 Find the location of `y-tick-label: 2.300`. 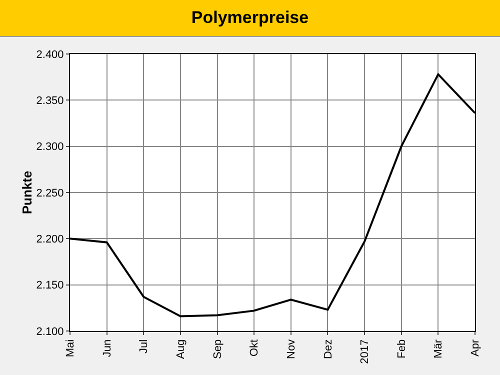

y-tick-label: 2.300 is located at coordinates (50, 147).